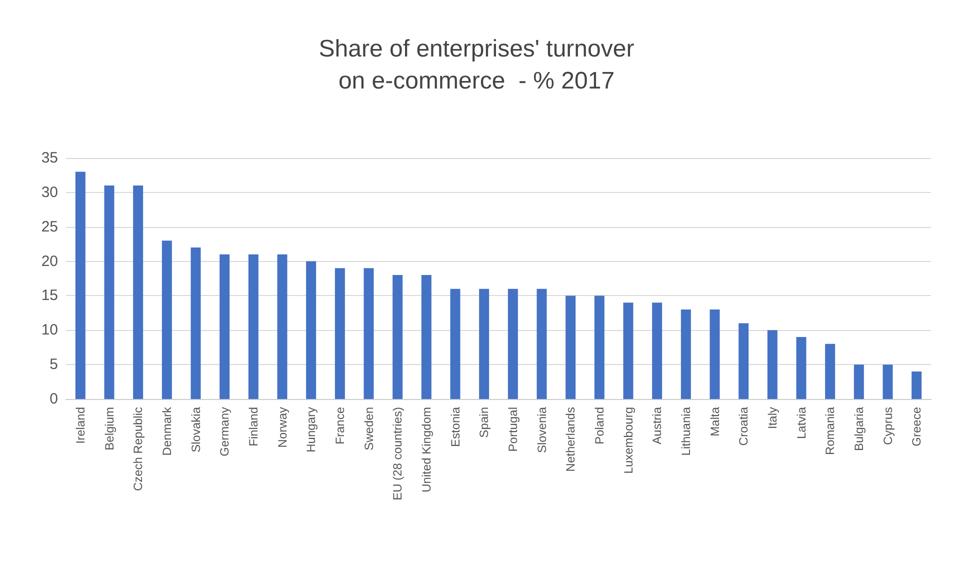  What do you see at coordinates (541, 430) in the screenshot?
I see `x-tick-label: Slovenia` at bounding box center [541, 430].